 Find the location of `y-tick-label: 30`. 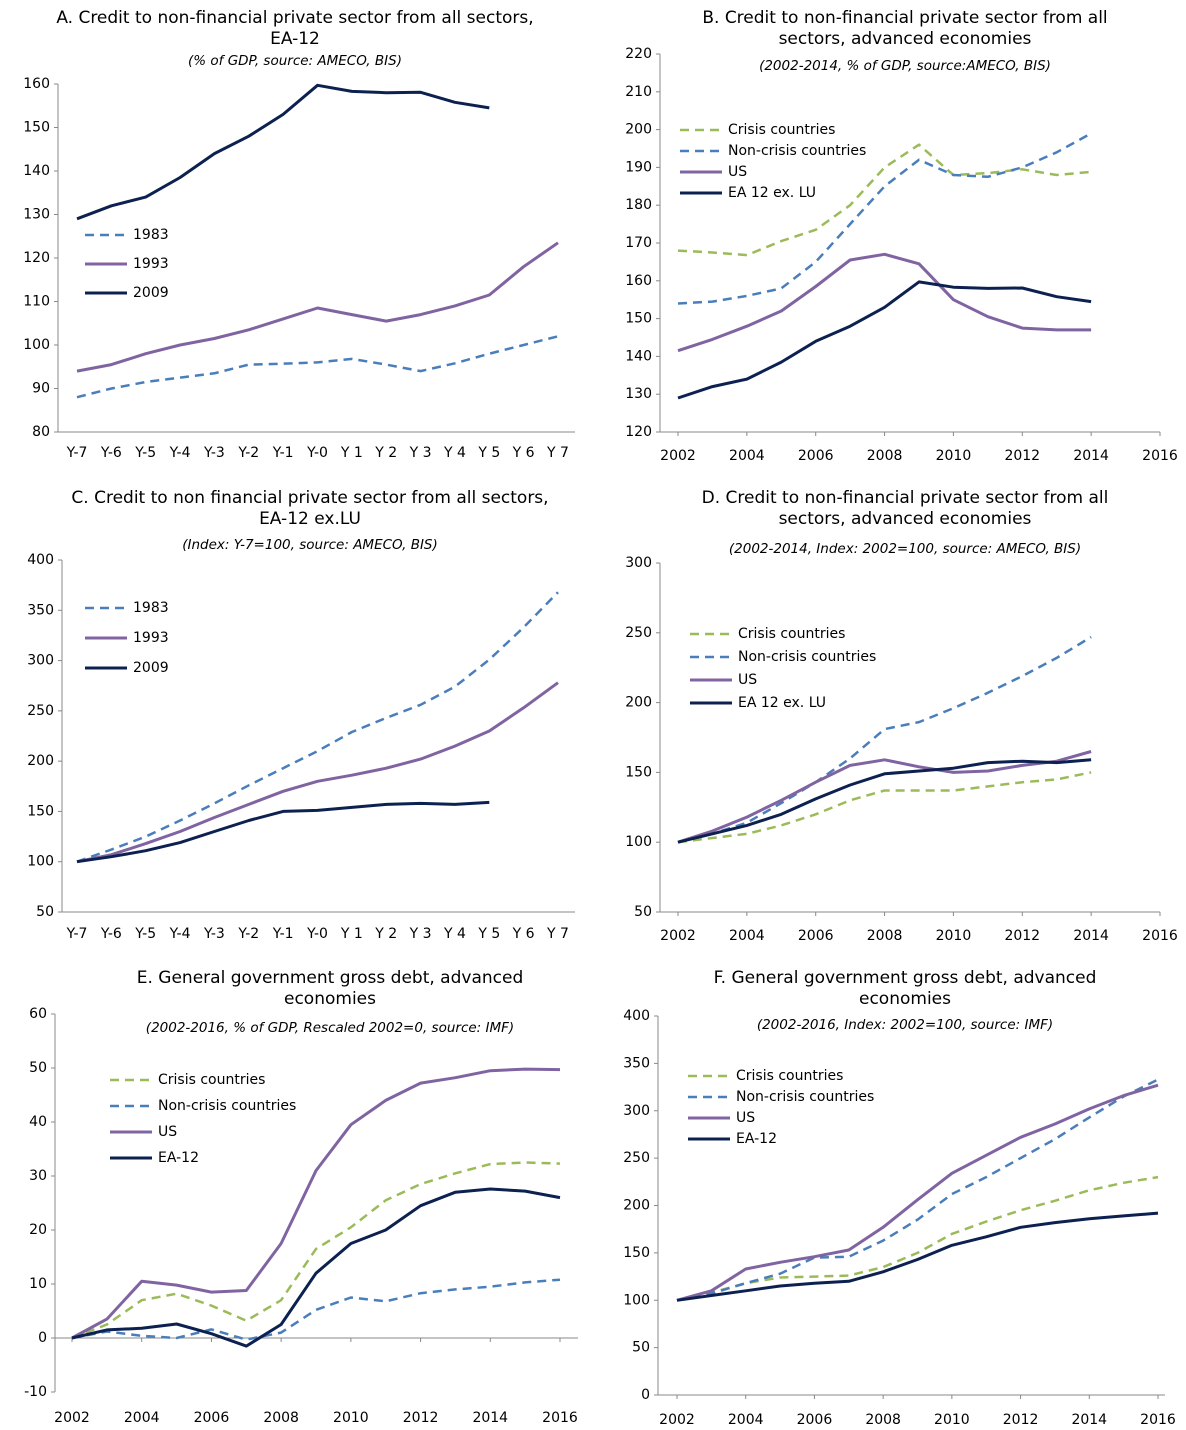

y-tick-label: 30 is located at coordinates (38, 1176).